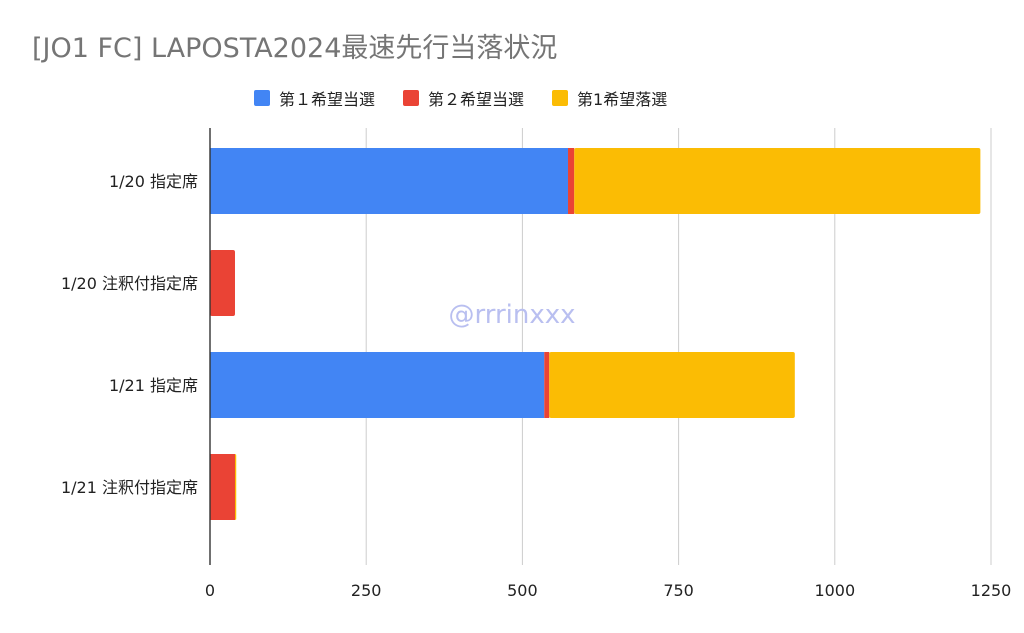 The image size is (1024, 633). I want to click on x-tick-label-250: 250, so click(366, 590).